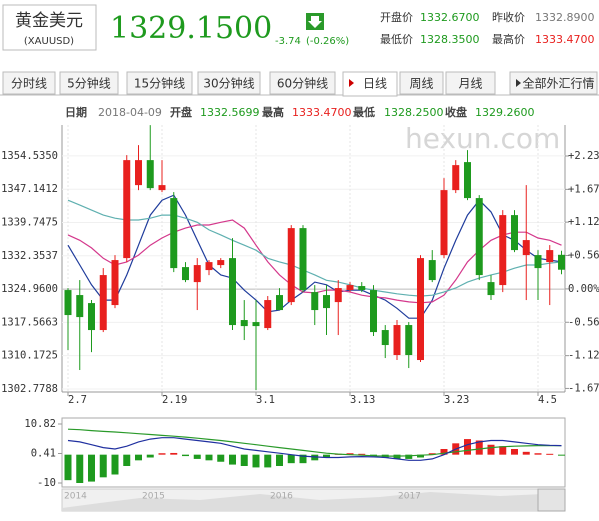 The image size is (599, 521). Describe the element at coordinates (583, 222) in the screenshot. I see `y2-tick-label: +1.12%` at that location.